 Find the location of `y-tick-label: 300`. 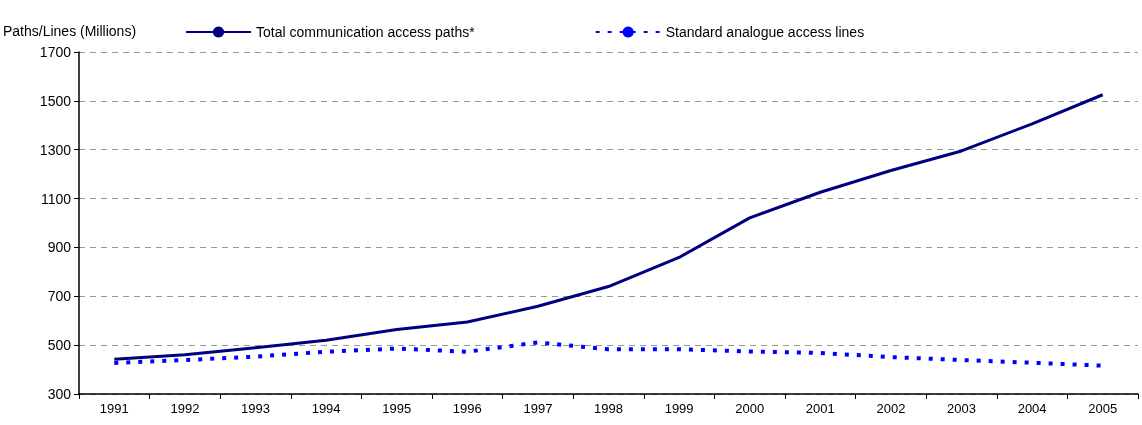

y-tick-label: 300 is located at coordinates (59, 394).